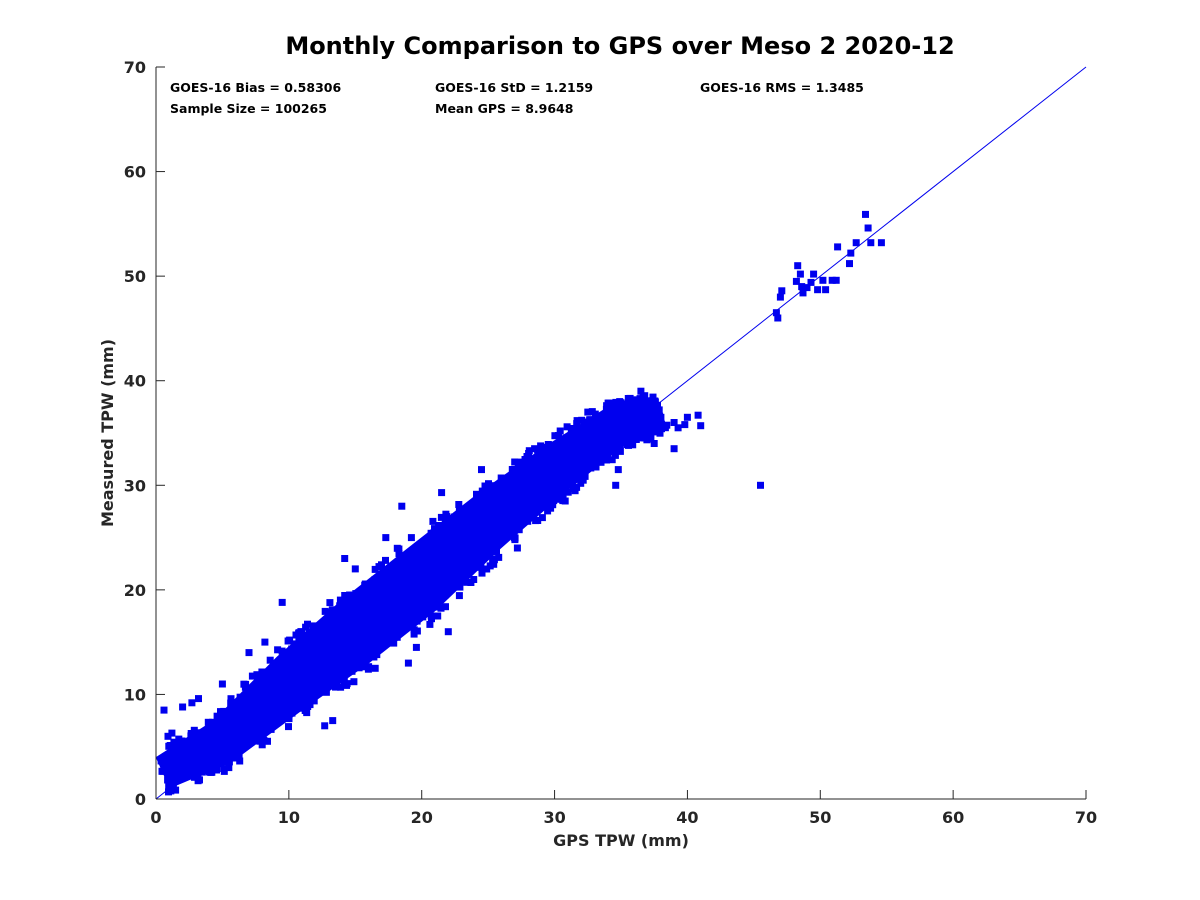  Describe the element at coordinates (135, 276) in the screenshot. I see `y-tick-label: 50` at that location.